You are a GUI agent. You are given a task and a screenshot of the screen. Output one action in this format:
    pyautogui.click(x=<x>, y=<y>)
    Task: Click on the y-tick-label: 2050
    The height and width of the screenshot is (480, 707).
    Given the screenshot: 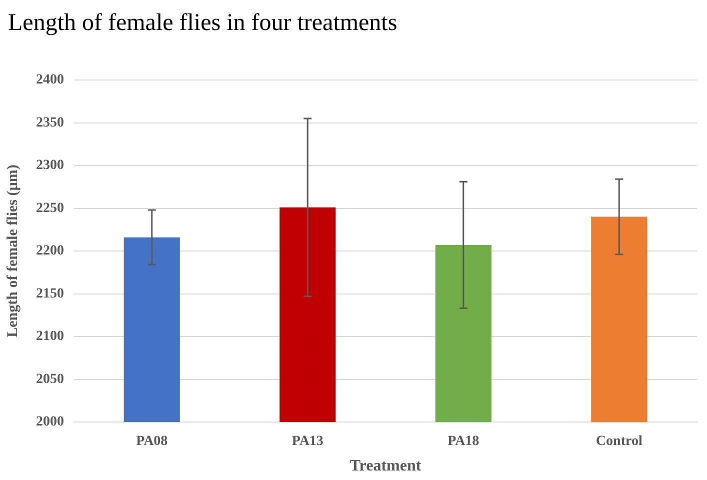 What is the action you would take?
    pyautogui.click(x=50, y=379)
    